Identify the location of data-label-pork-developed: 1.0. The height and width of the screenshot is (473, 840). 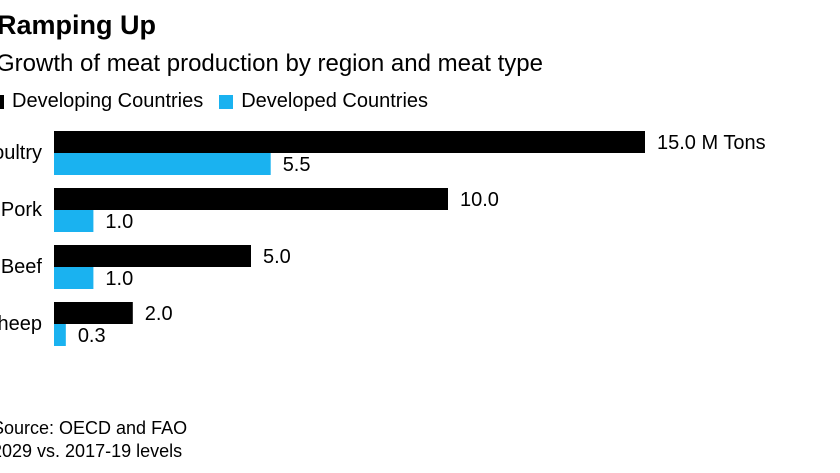
(119, 222).